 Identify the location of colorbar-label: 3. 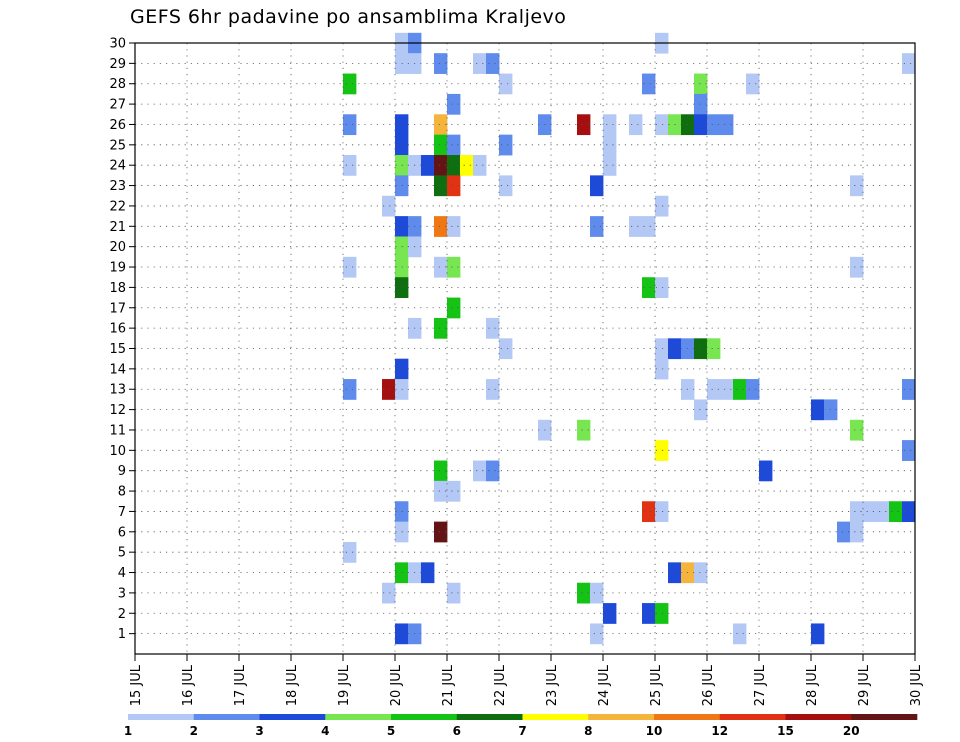
(259, 731).